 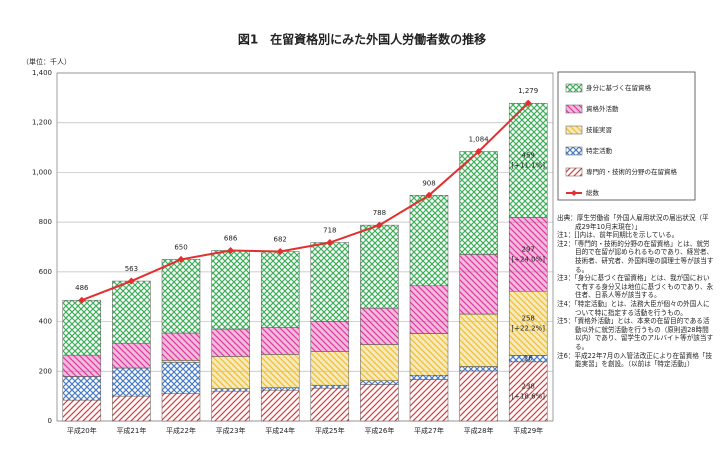 I want to click on data-label: 686, so click(x=231, y=238).